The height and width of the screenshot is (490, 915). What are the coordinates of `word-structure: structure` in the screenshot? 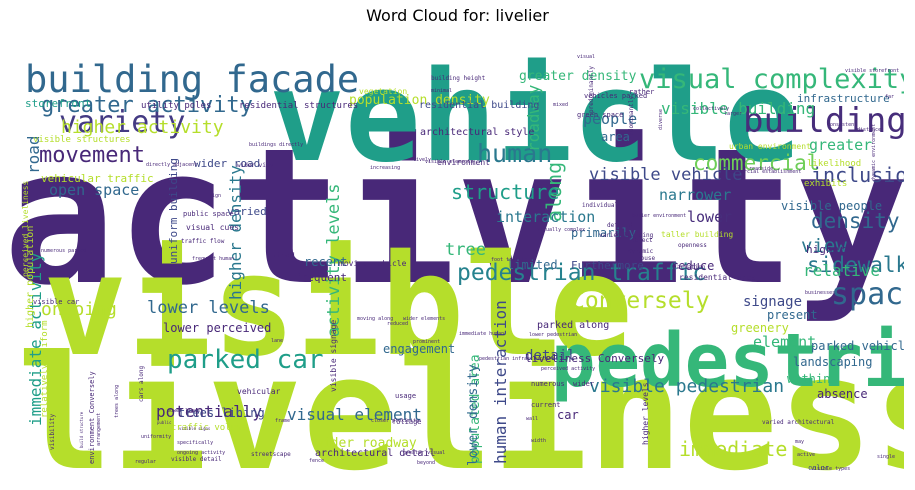 It's located at (505, 192).